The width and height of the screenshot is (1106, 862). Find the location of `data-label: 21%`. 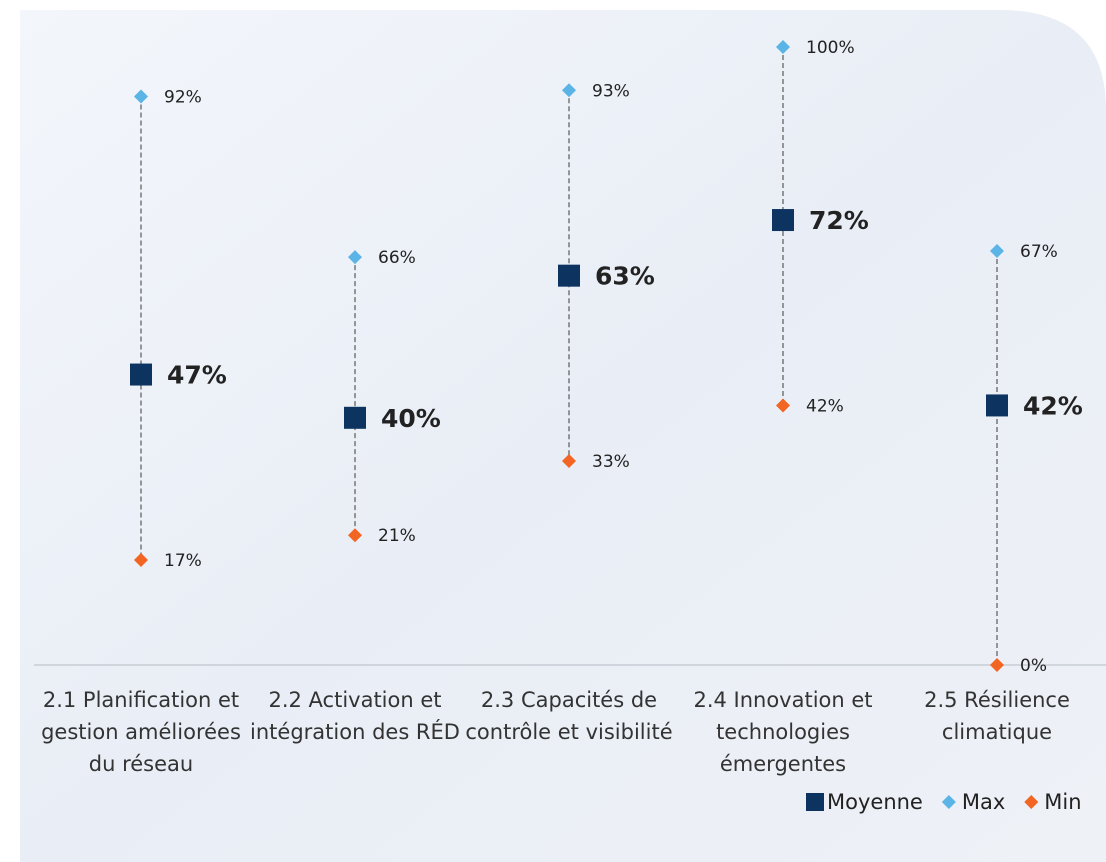

data-label: 21% is located at coordinates (397, 536).